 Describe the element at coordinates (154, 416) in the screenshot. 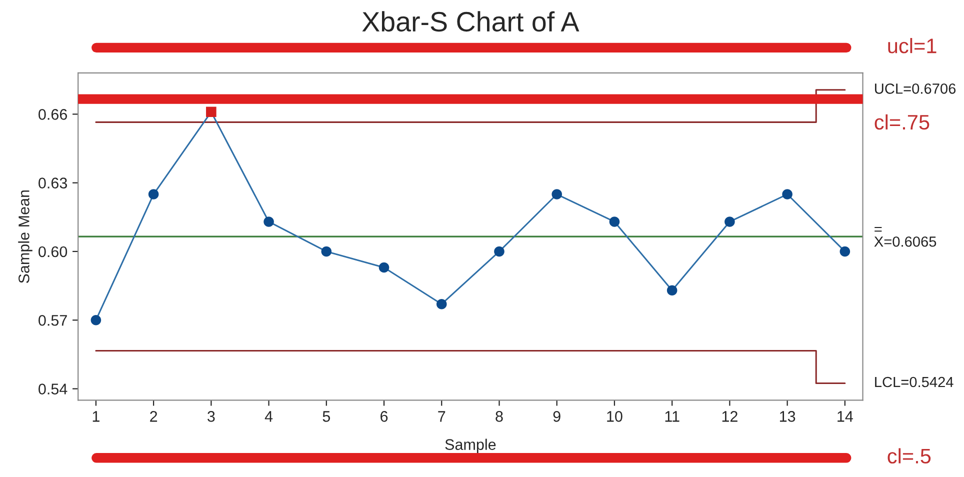

I see `x-tick-label: 2` at that location.